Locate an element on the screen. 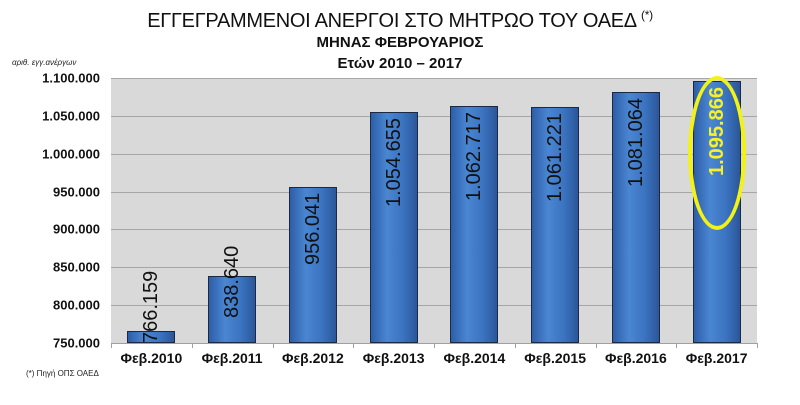  x-tick-label: Φεβ.2010 is located at coordinates (151, 358).